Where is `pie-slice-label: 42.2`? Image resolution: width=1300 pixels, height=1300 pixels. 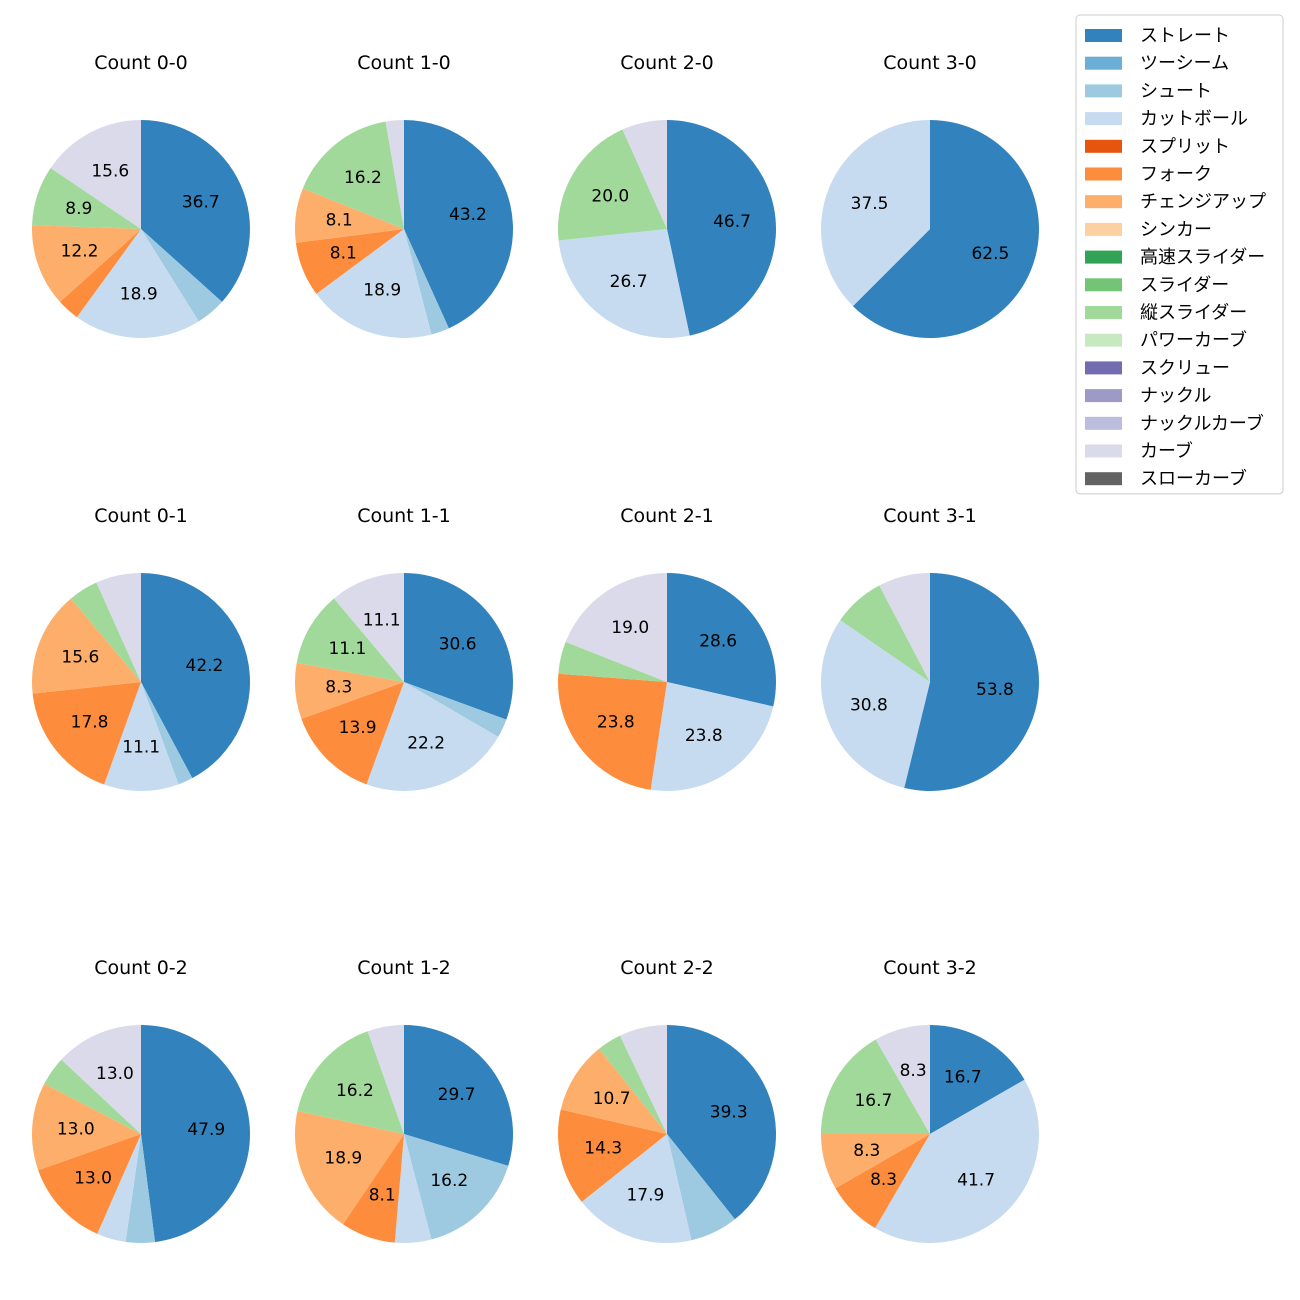
pie-slice-label: 42.2 is located at coordinates (205, 666).